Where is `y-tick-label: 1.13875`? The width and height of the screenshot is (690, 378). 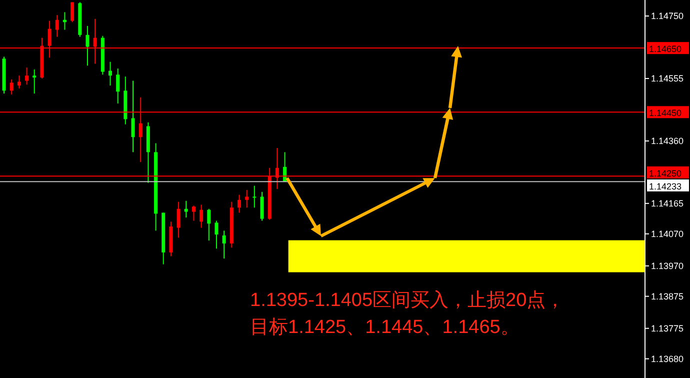
y-tick-label: 1.13875 is located at coordinates (667, 297).